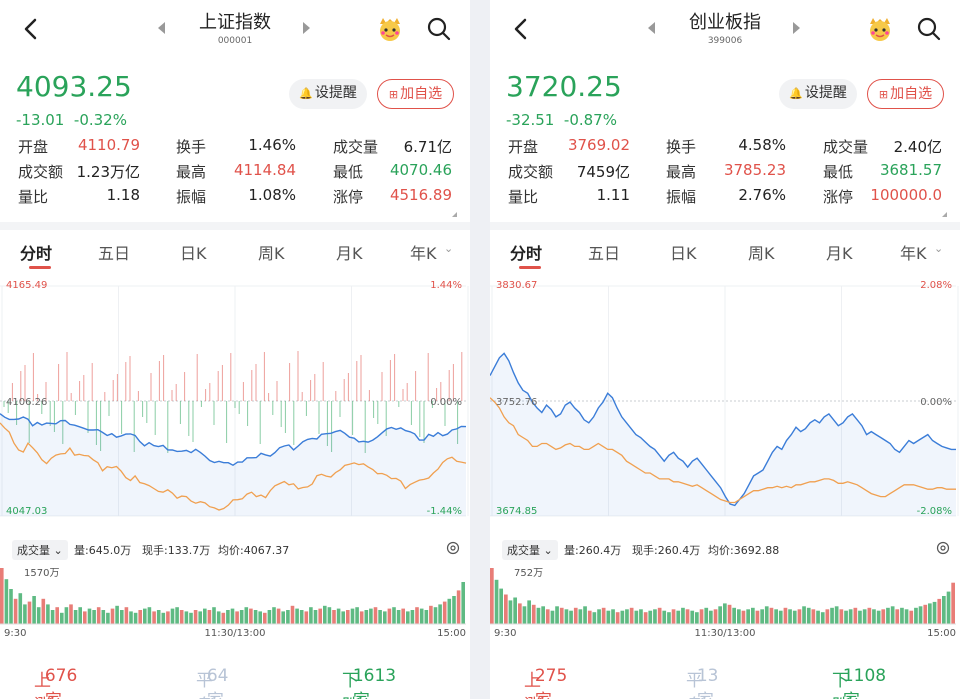  Describe the element at coordinates (449, 248) in the screenshot. I see `chevron-down-icon: ⌄` at that location.